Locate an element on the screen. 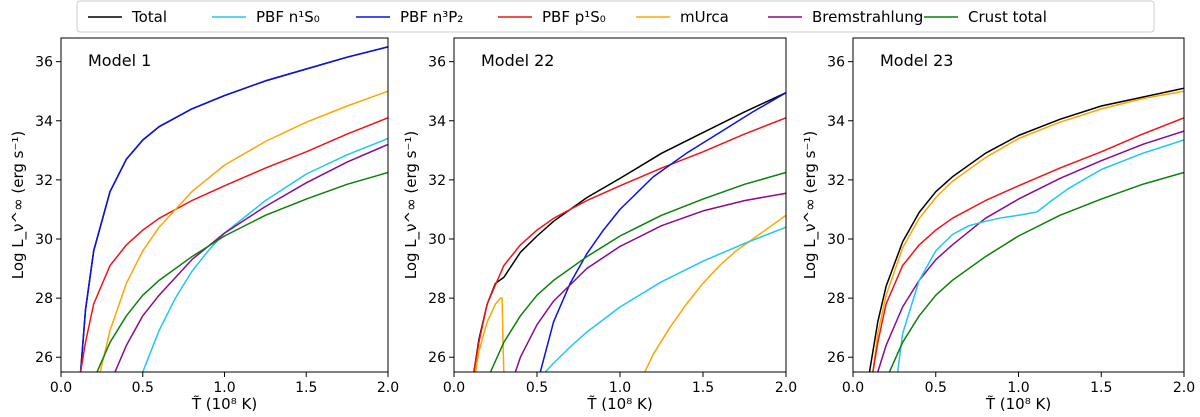 Image resolution: width=1200 pixels, height=417 pixels. legend-item-brems: Bremstrahlung is located at coordinates (845, 17).